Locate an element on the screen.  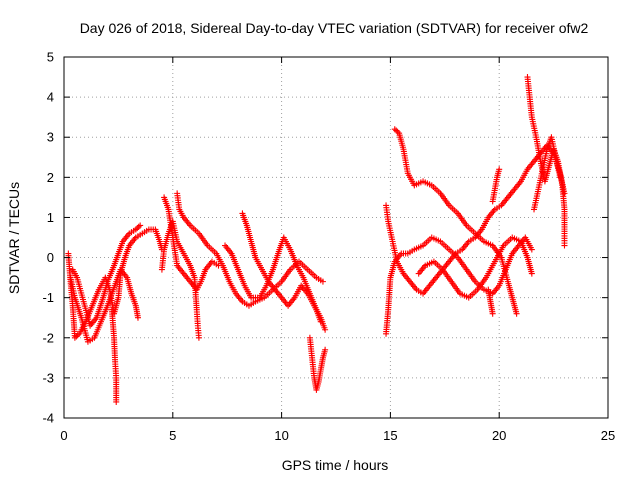
y-tick-label: -2 is located at coordinates (48, 337).